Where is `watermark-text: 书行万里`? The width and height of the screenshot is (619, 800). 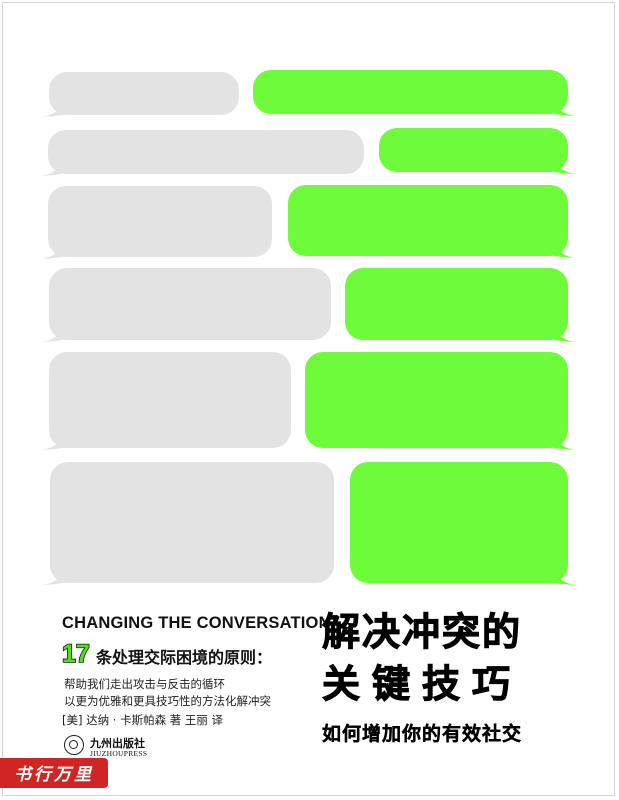 watermark-text: 书行万里 is located at coordinates (54, 775).